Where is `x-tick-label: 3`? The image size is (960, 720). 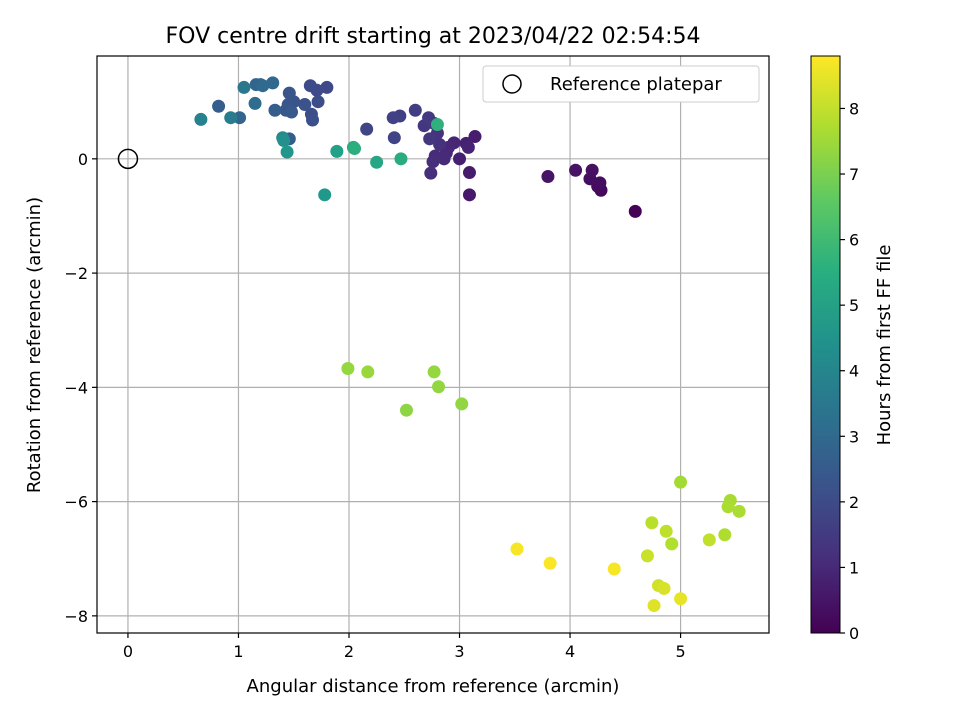 x-tick-label: 3 is located at coordinates (459, 651).